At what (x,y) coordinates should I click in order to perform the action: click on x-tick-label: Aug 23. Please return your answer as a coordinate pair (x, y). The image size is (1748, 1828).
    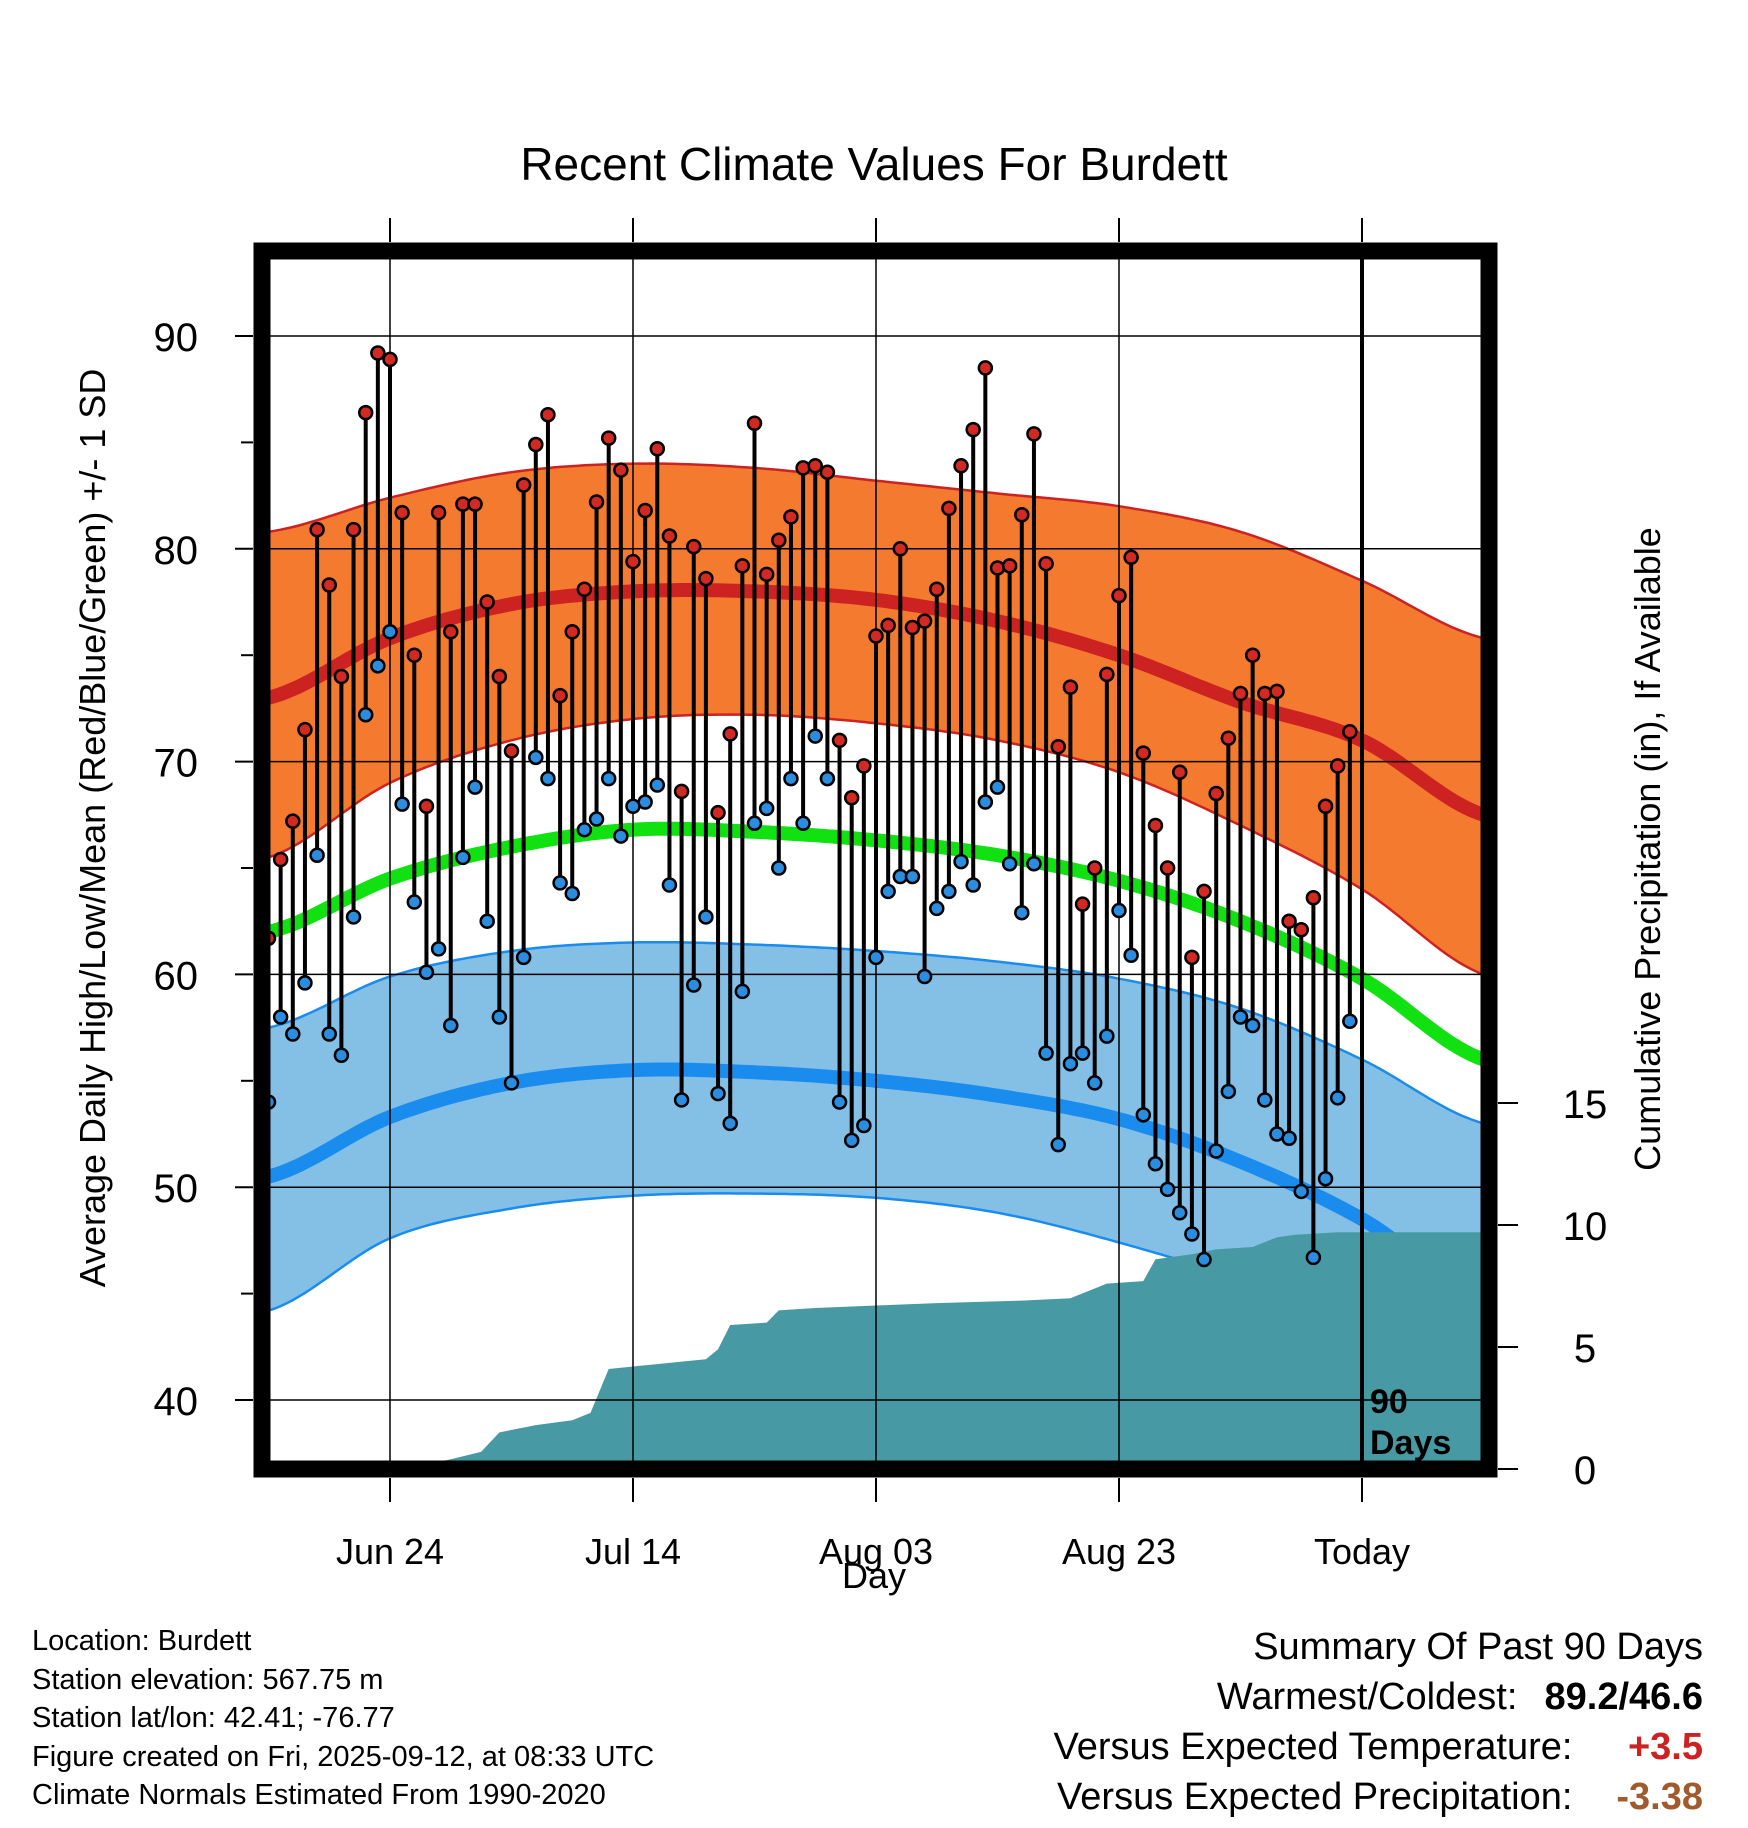
    Looking at the image, I should click on (1119, 1551).